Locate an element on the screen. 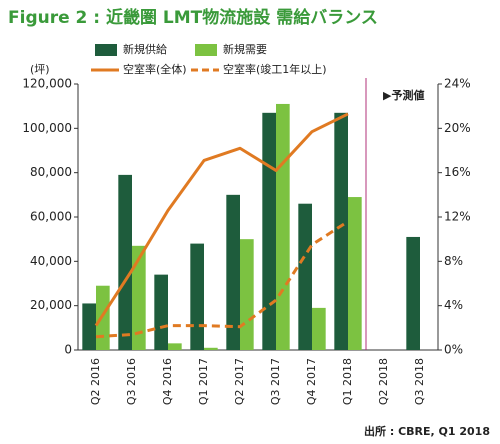 The width and height of the screenshot is (500, 444). y-axis-label: (坪) is located at coordinates (40, 69).